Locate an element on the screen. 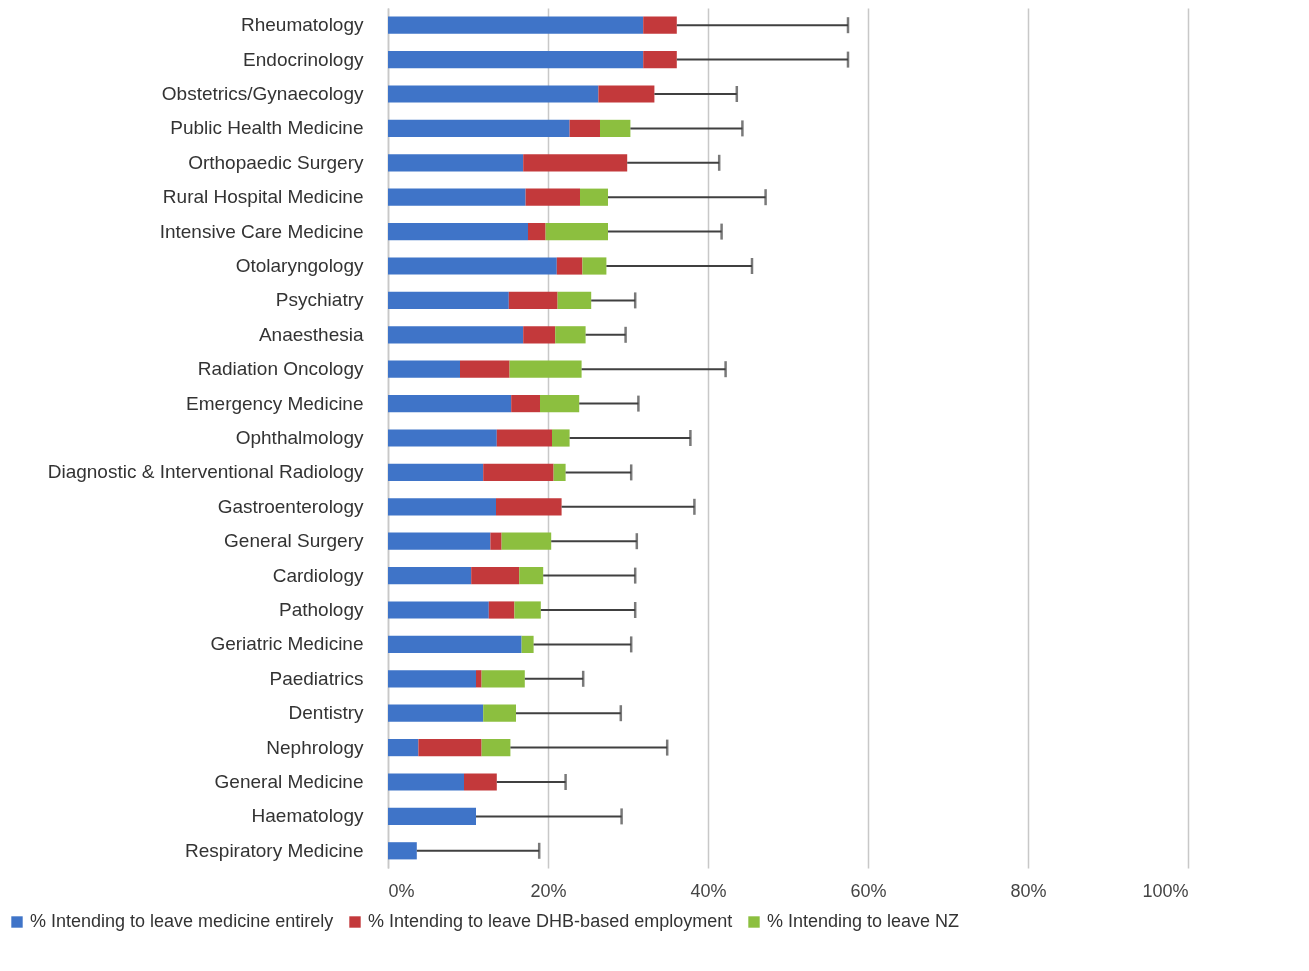  y-tick-label: Respiratory Medicine is located at coordinates (274, 850).